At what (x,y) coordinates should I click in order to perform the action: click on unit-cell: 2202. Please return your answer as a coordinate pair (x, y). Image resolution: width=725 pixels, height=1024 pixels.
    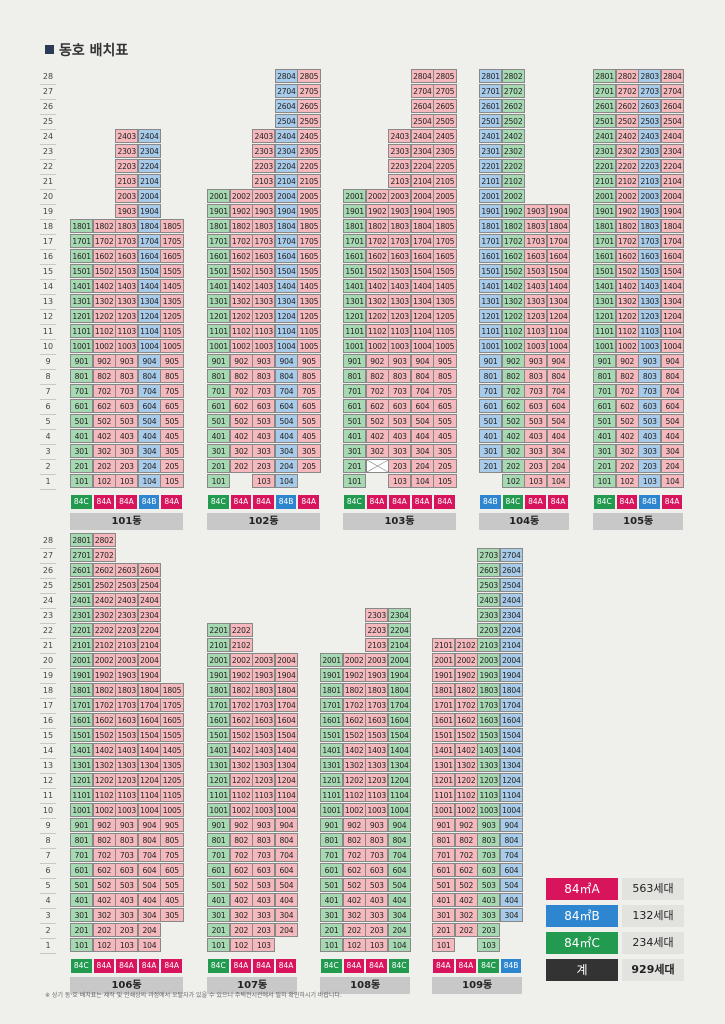
    Looking at the image, I should click on (241, 630).